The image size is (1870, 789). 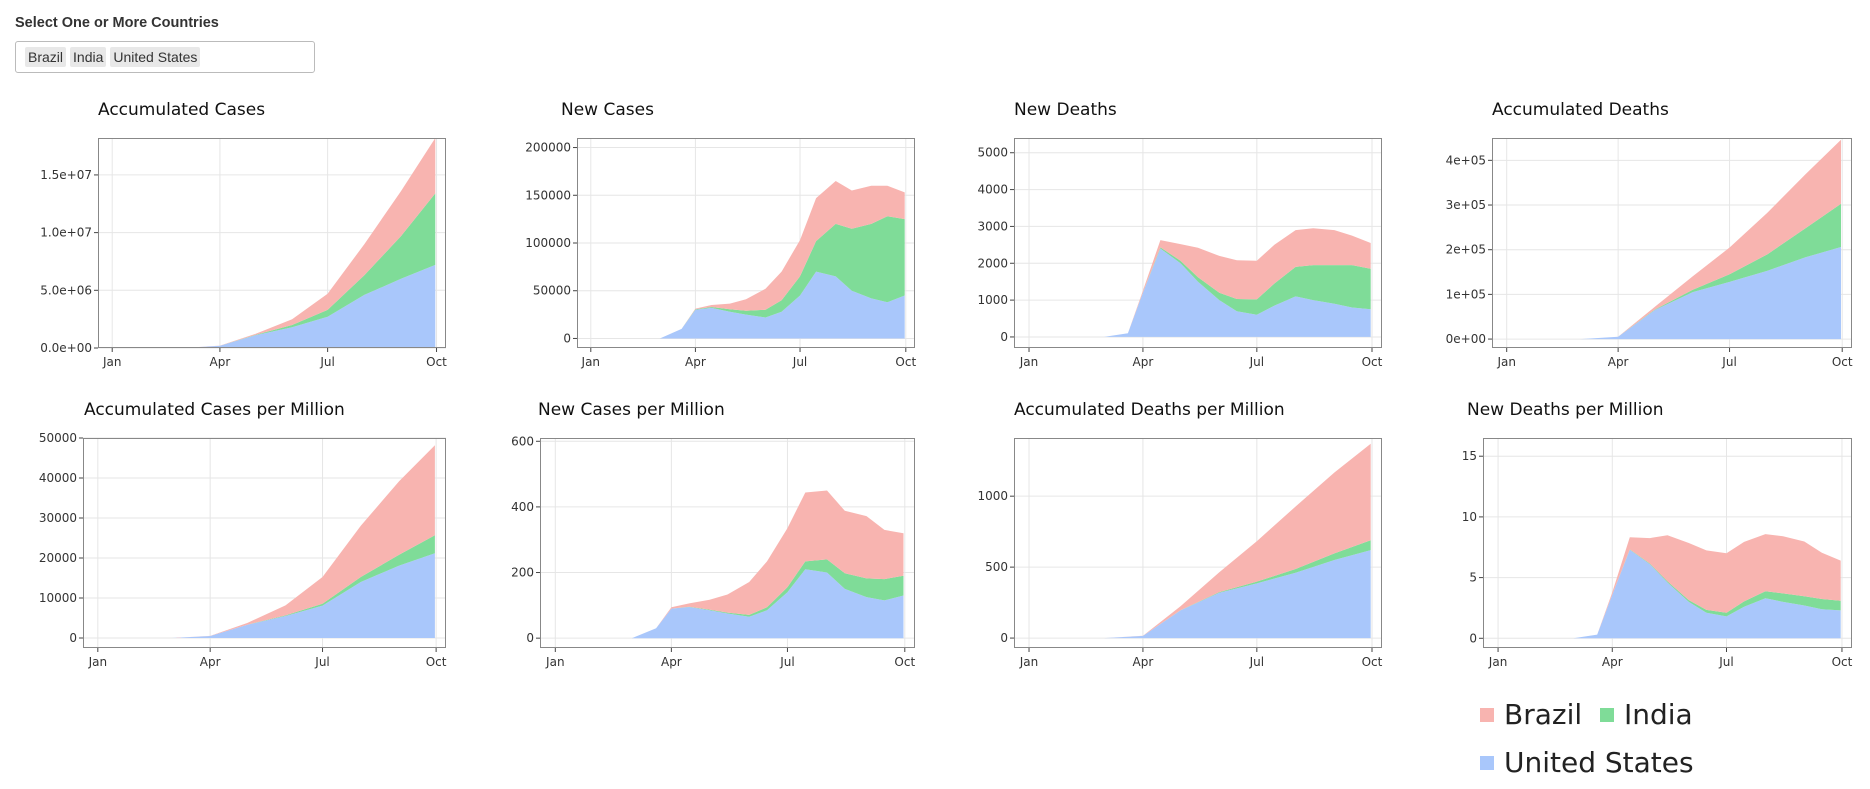 I want to click on chart-title: Accumulated Deaths per Million, so click(x=1149, y=410).